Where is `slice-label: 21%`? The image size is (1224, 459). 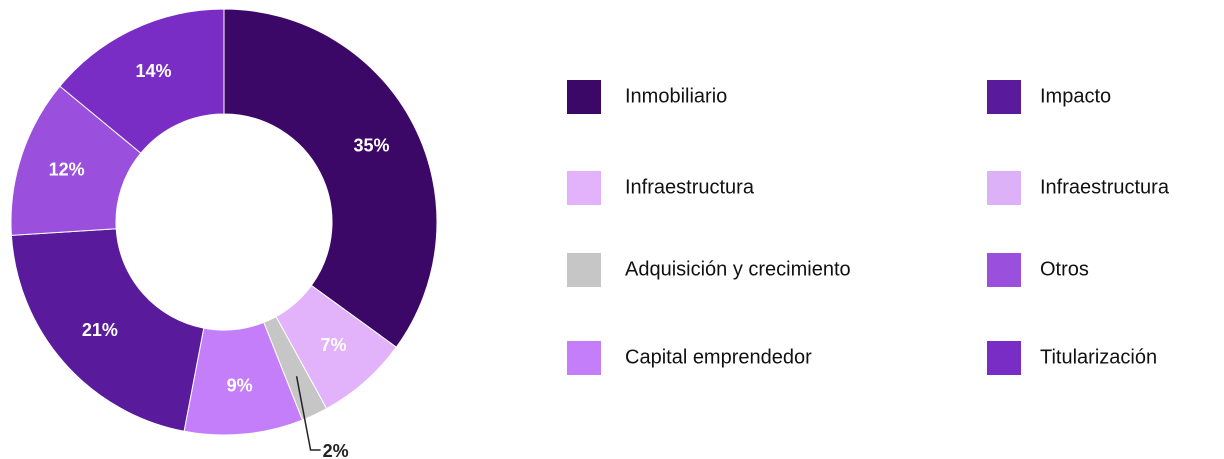 slice-label: 21% is located at coordinates (100, 330).